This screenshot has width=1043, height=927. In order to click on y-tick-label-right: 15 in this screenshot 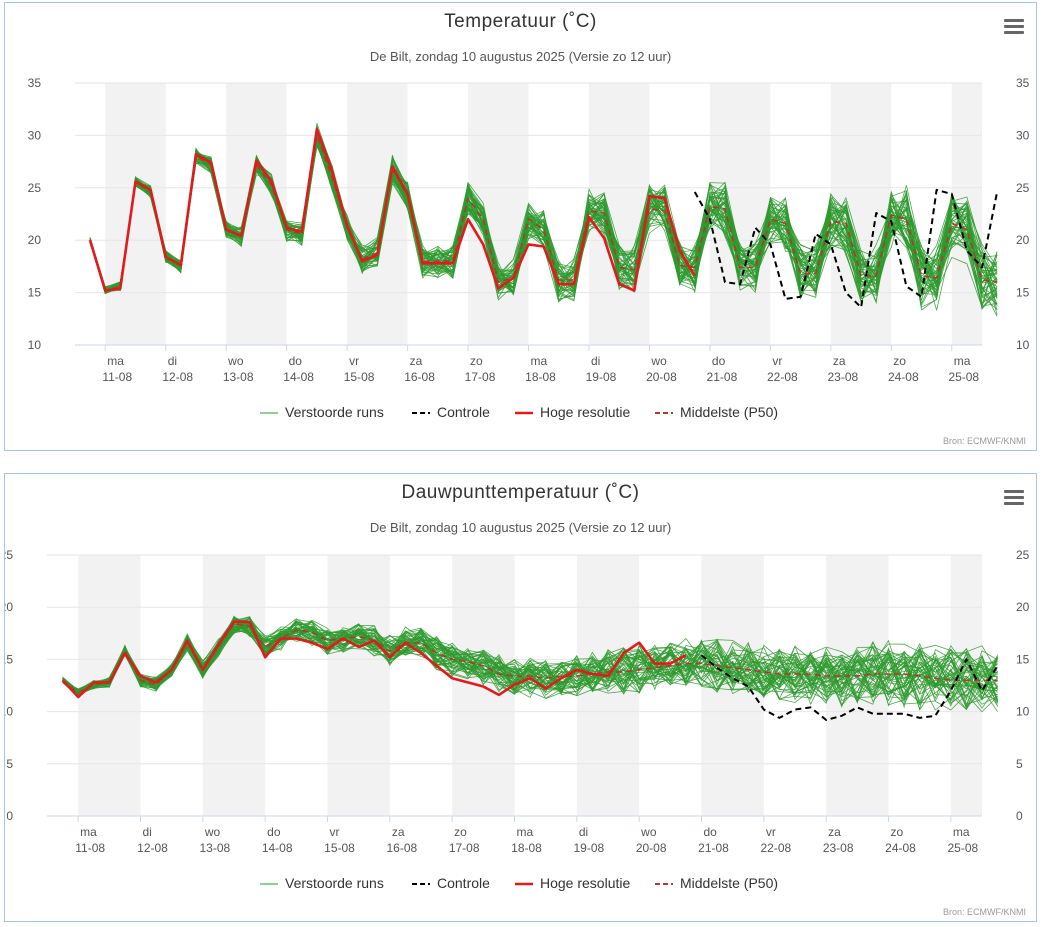, I will do `click(1023, 293)`.